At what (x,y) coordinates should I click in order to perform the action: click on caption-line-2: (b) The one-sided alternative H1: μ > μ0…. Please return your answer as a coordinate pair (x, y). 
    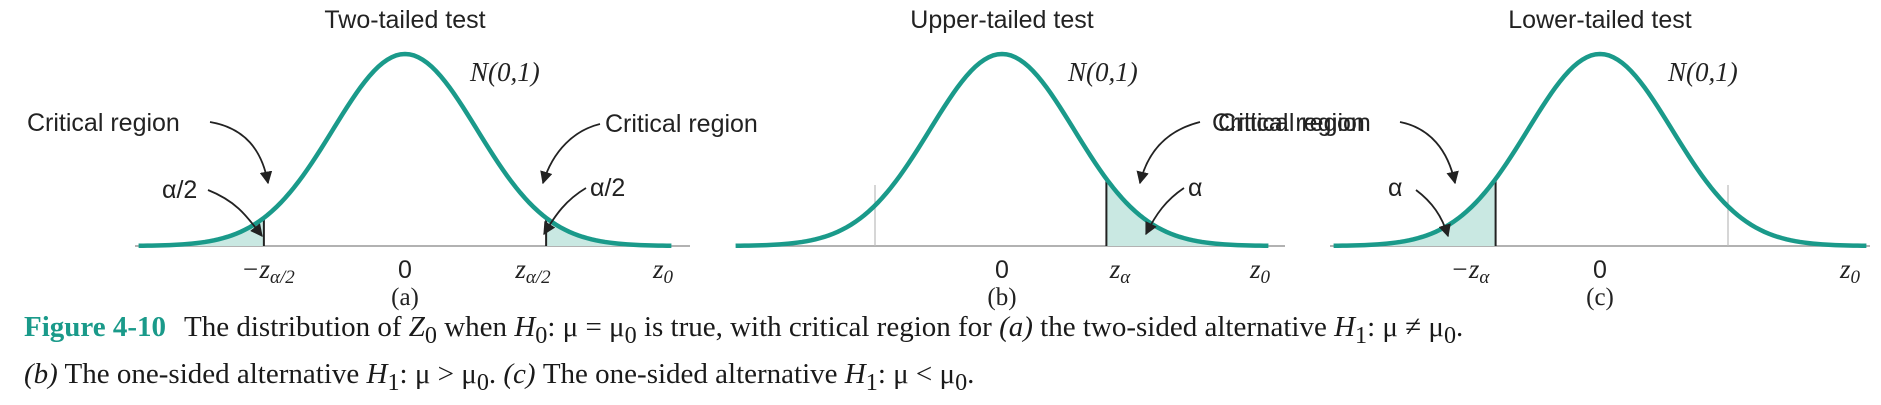
    Looking at the image, I should click on (499, 376).